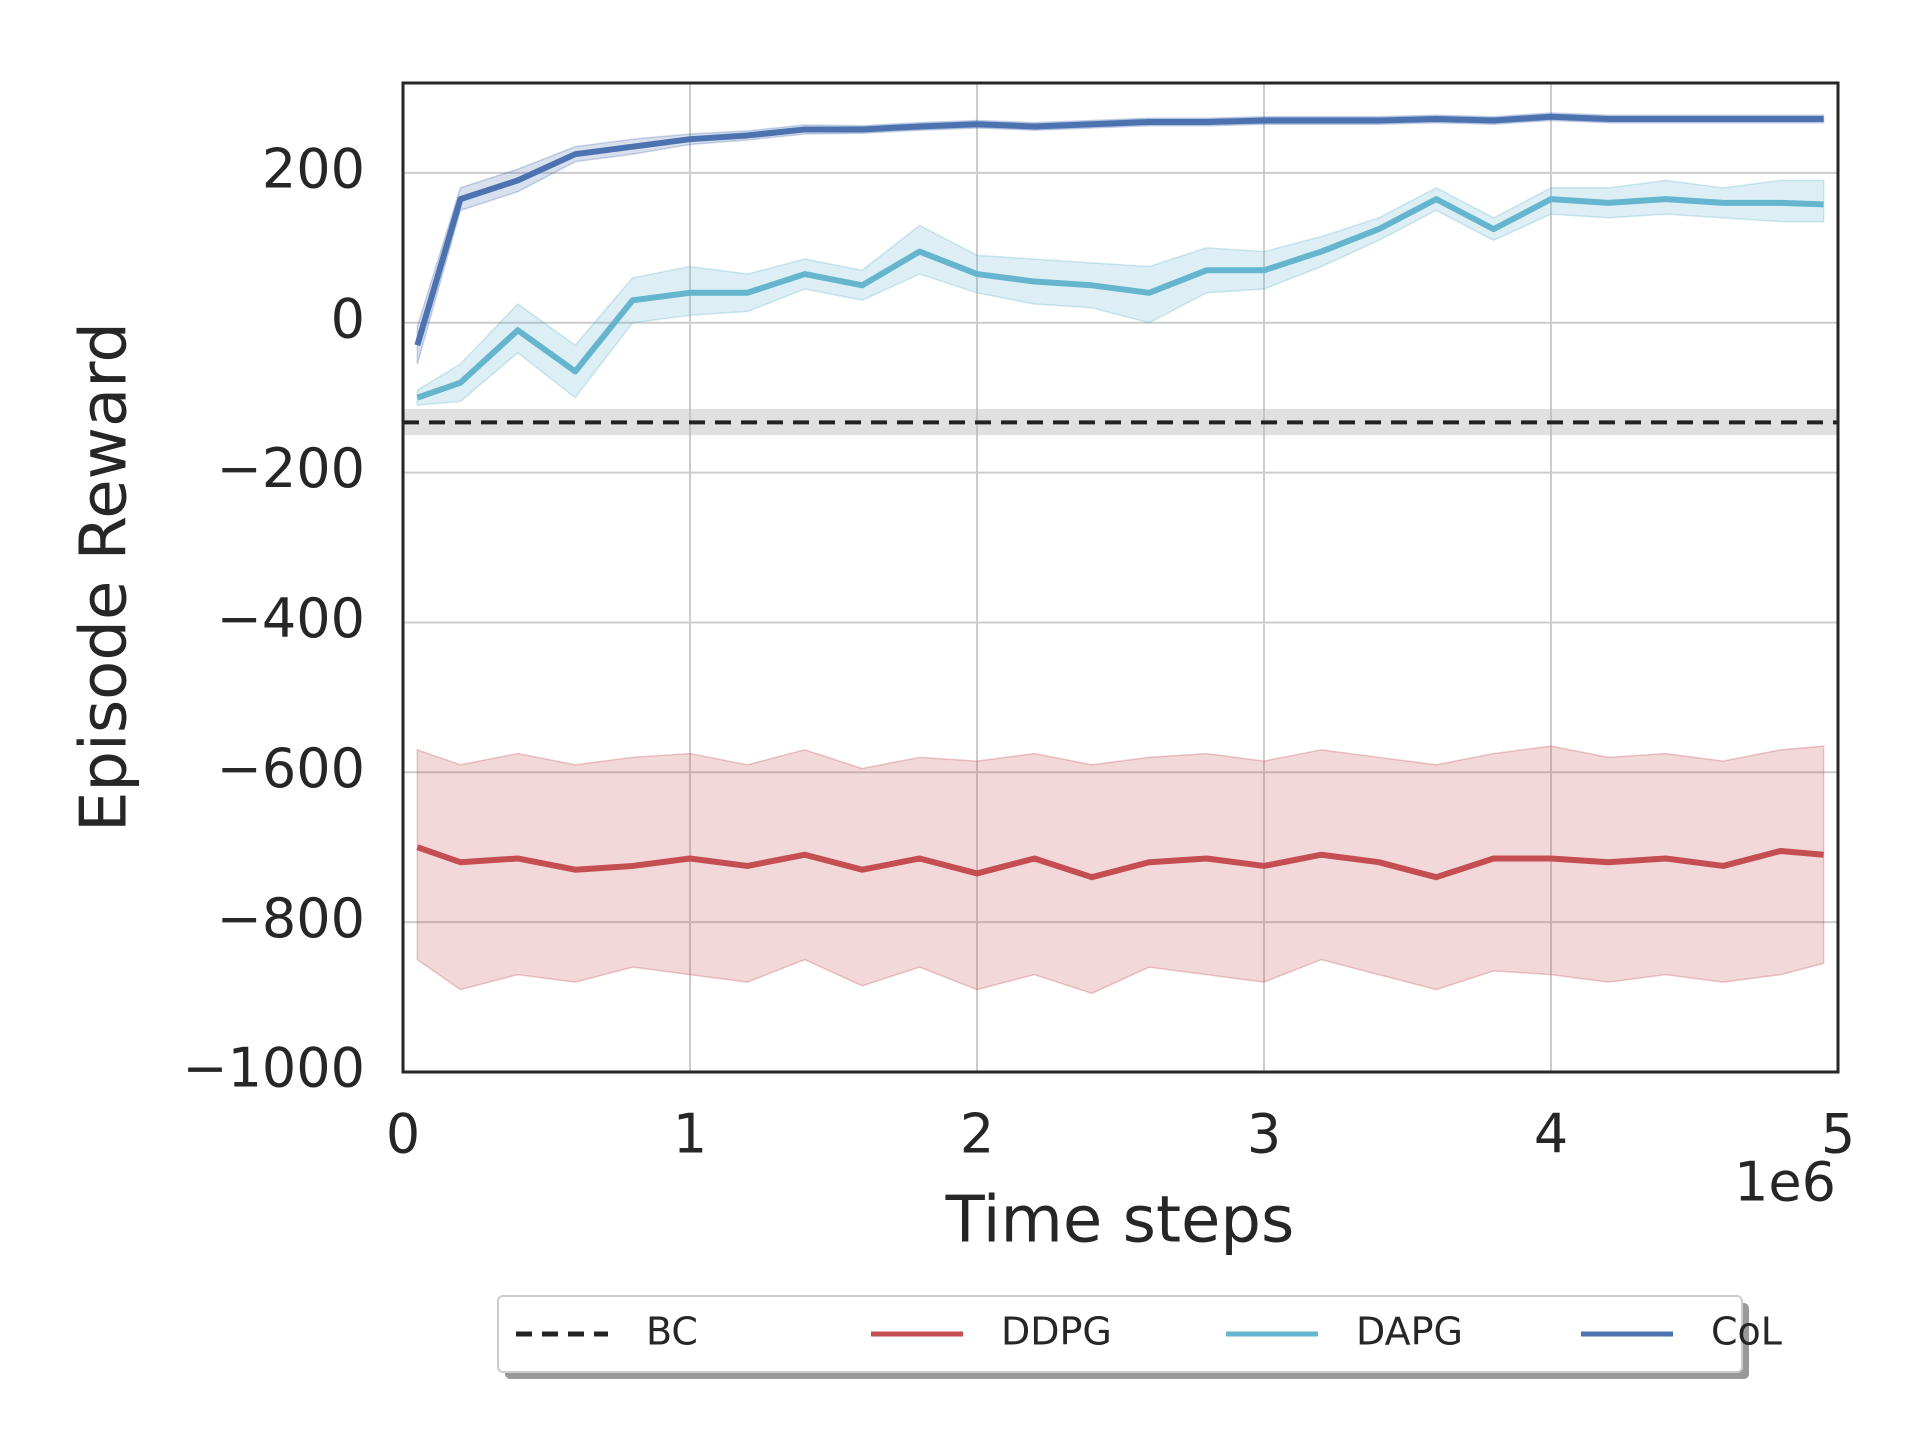 The image size is (1920, 1440). I want to click on x-tick-label: 5, so click(1838, 1134).